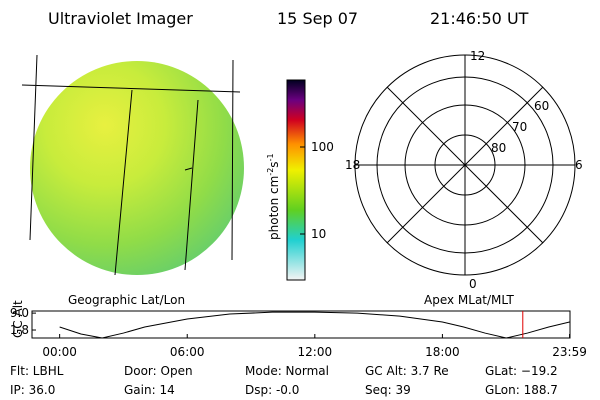  What do you see at coordinates (322, 147) in the screenshot?
I see `colorbar-tick-label: 100` at bounding box center [322, 147].